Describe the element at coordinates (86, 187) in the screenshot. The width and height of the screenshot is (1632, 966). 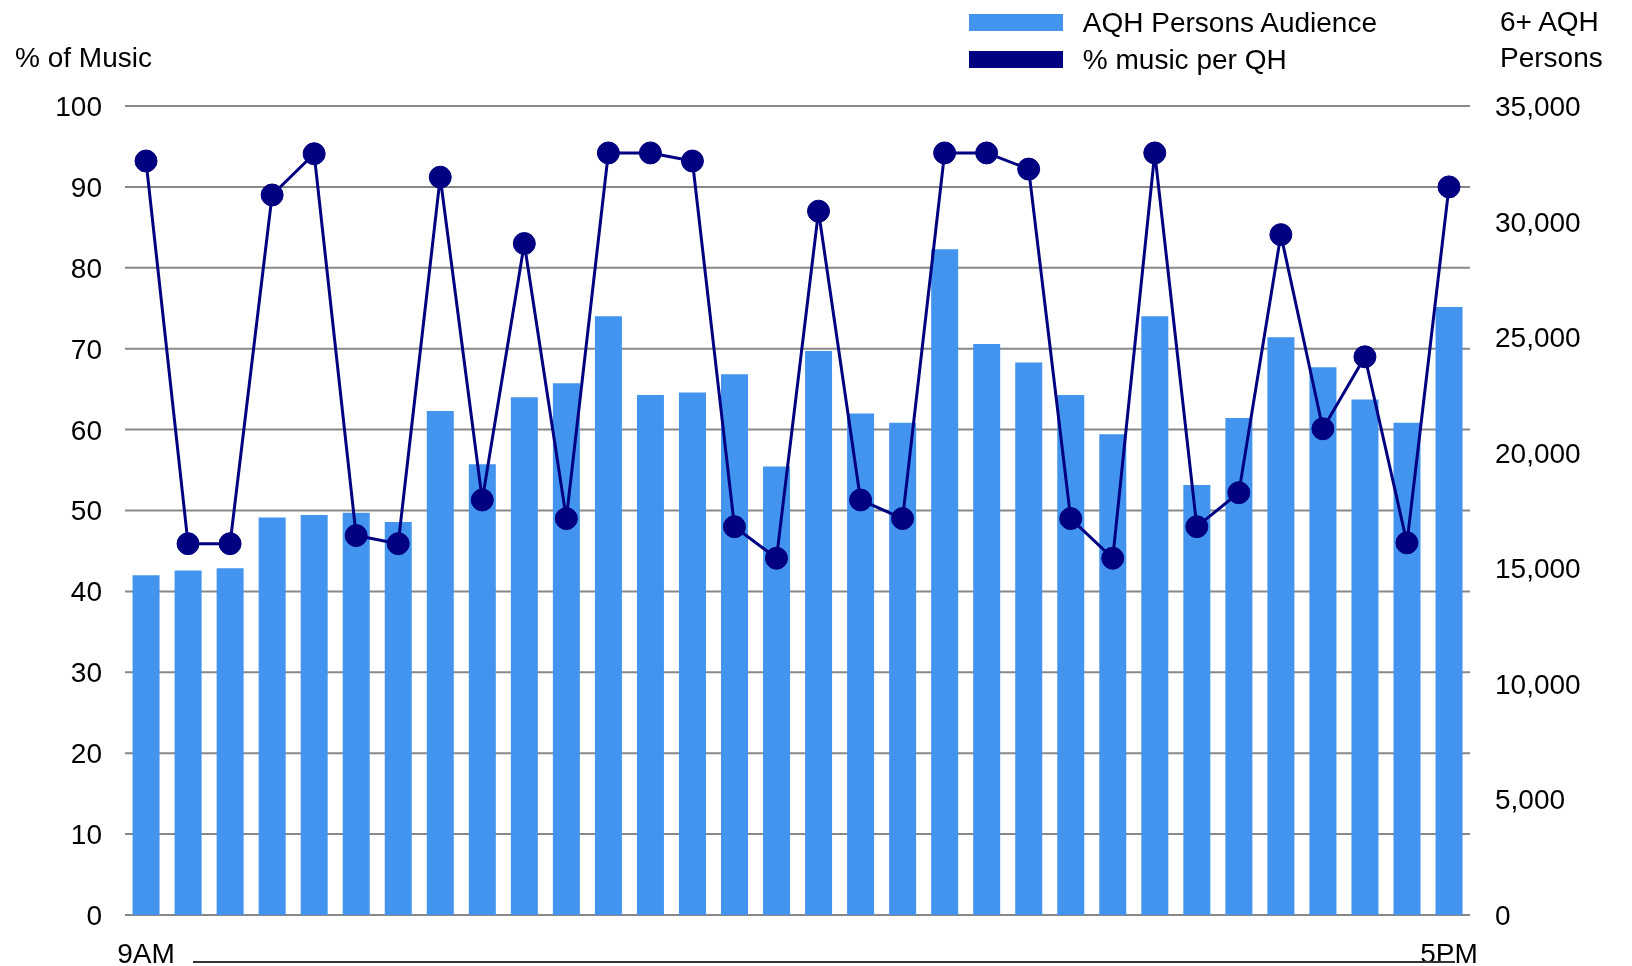
I see `y-tick-label: 90` at that location.